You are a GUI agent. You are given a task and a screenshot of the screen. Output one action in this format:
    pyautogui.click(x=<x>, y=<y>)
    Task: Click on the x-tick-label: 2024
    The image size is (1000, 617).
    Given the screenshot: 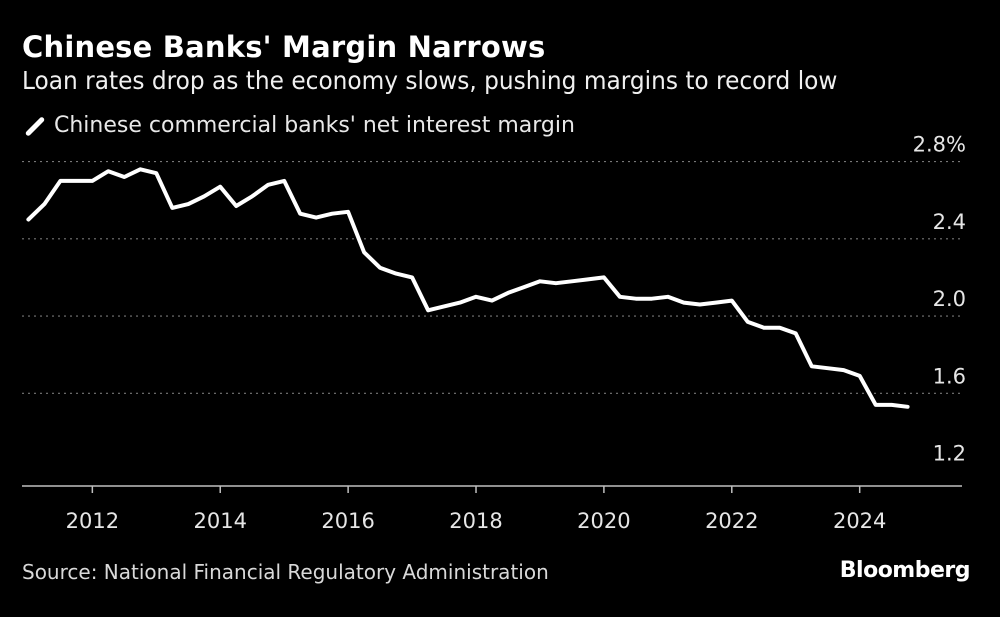 What is the action you would take?
    pyautogui.click(x=859, y=521)
    